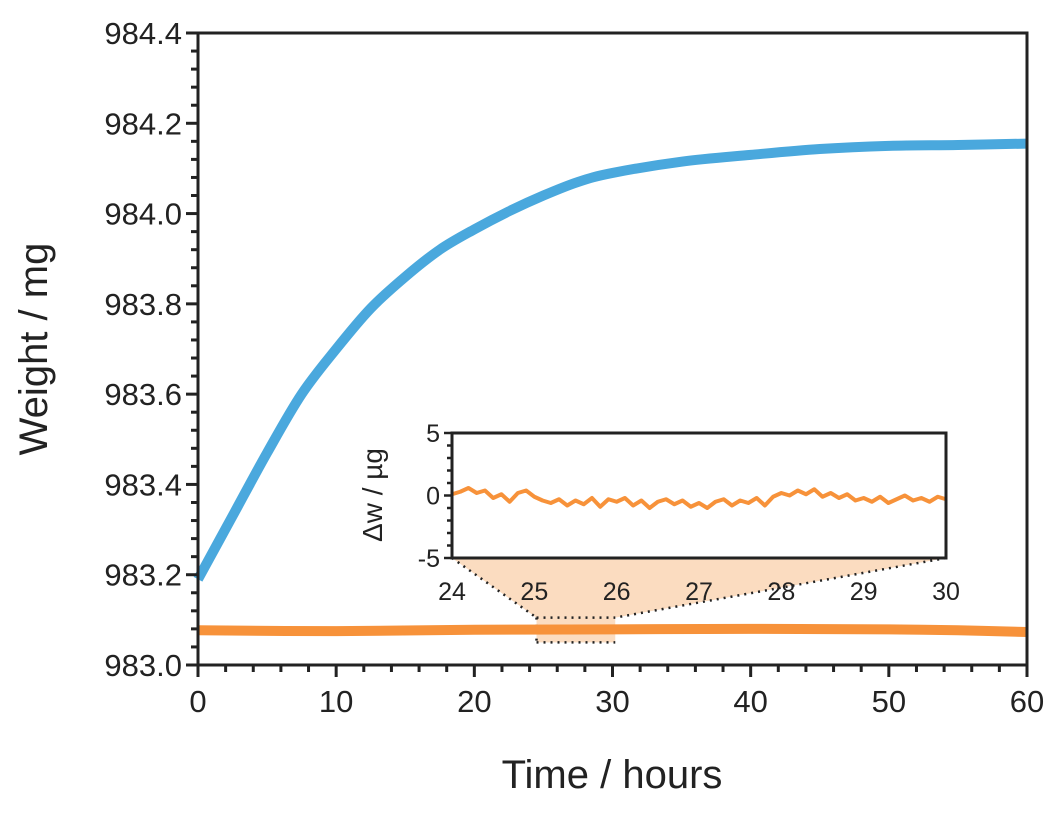 This screenshot has width=1058, height=818. I want to click on y-tick-label: 984.2, so click(143, 123).